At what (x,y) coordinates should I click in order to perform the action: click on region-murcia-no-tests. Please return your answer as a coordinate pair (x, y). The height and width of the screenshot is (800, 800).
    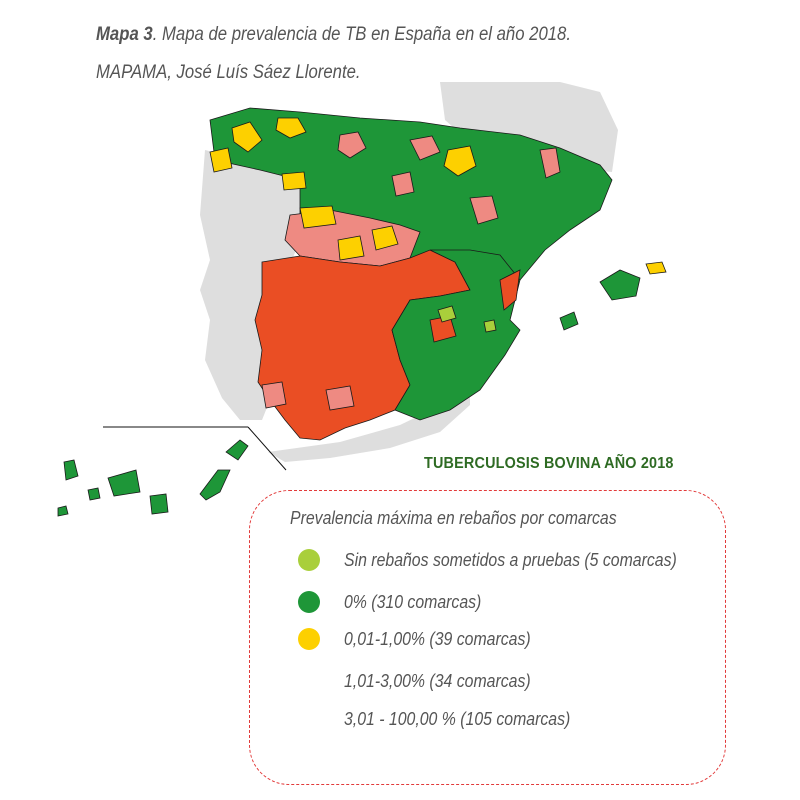
    Looking at the image, I should click on (490, 326).